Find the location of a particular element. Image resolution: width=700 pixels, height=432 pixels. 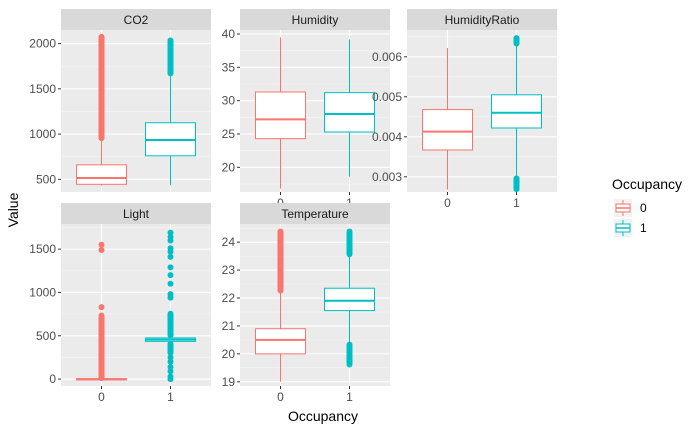

y-tick-label: 30 is located at coordinates (229, 101).